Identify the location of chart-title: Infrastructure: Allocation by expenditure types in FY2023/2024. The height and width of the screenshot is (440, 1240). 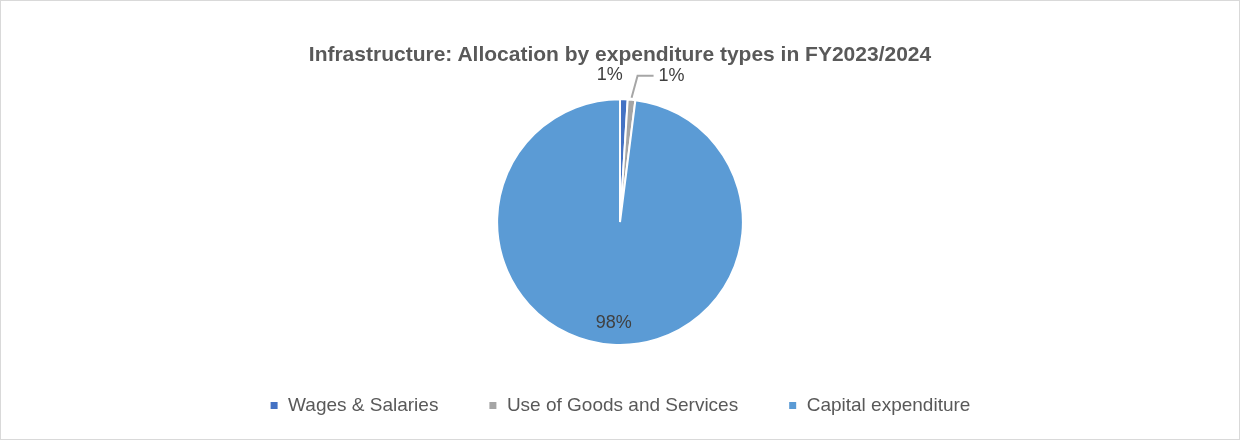
(620, 54).